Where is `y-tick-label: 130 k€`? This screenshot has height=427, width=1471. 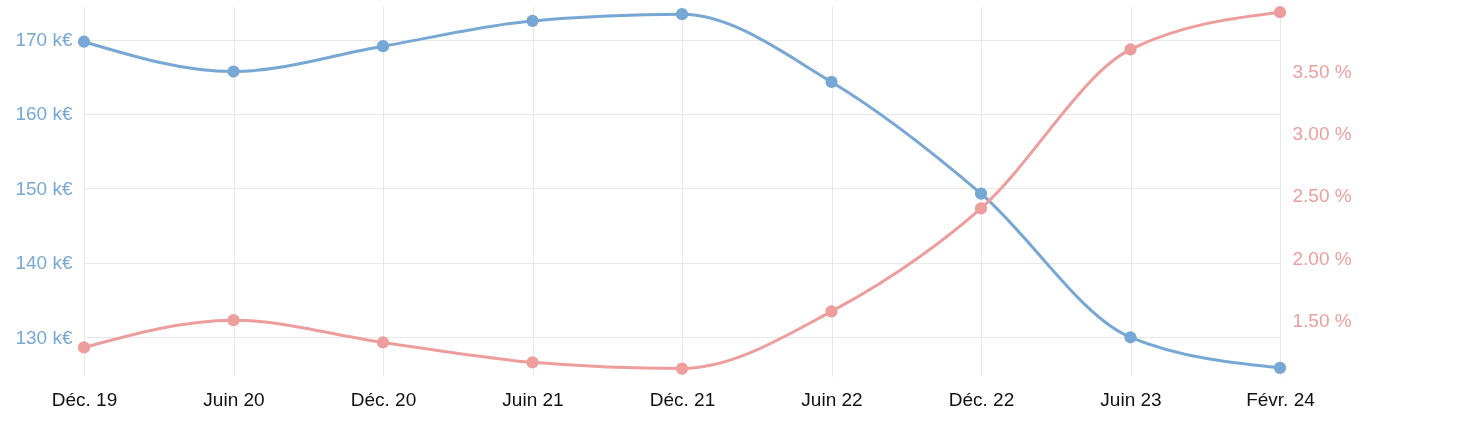
y-tick-label: 130 k€ is located at coordinates (44, 337).